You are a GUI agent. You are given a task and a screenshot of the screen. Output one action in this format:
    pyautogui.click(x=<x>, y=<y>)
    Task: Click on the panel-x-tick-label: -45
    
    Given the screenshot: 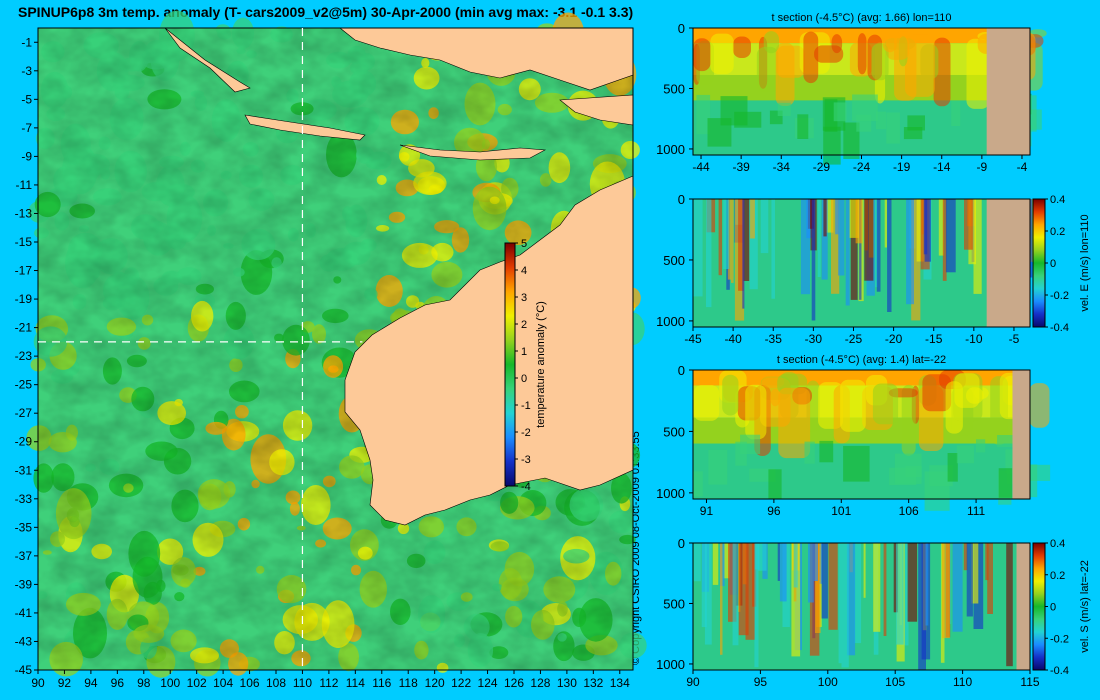 What is the action you would take?
    pyautogui.click(x=693, y=339)
    